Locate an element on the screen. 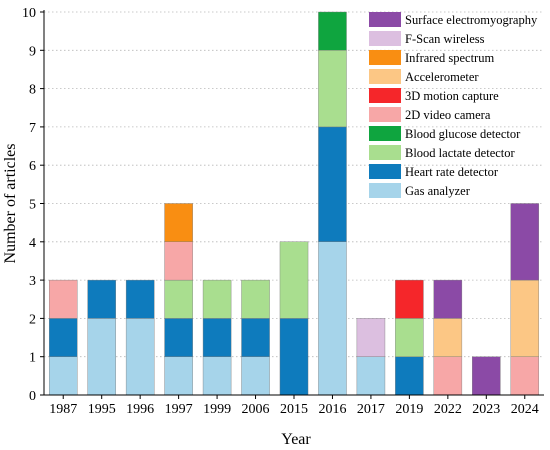 This screenshot has width=550, height=450. legend-label: Surface electromyography is located at coordinates (471, 20).